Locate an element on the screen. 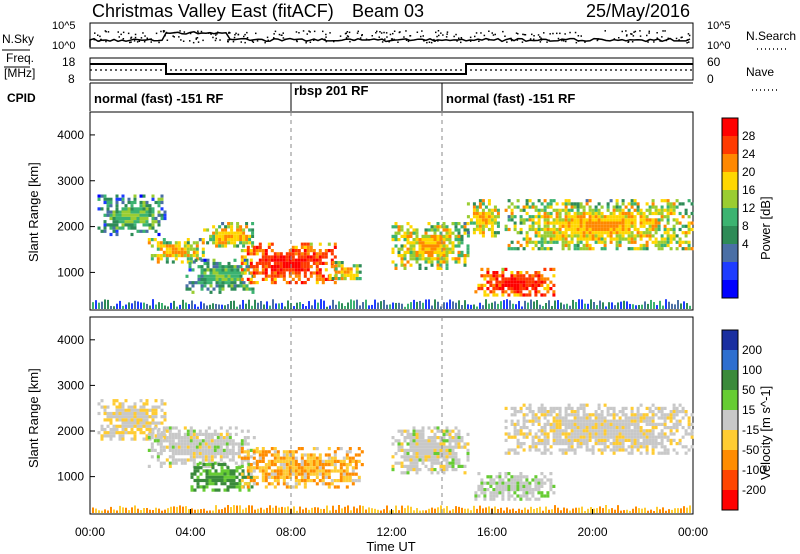 Image resolution: width=800 pixels, height=554 pixels. power-colorbar-label: Power [dB] is located at coordinates (765, 228).